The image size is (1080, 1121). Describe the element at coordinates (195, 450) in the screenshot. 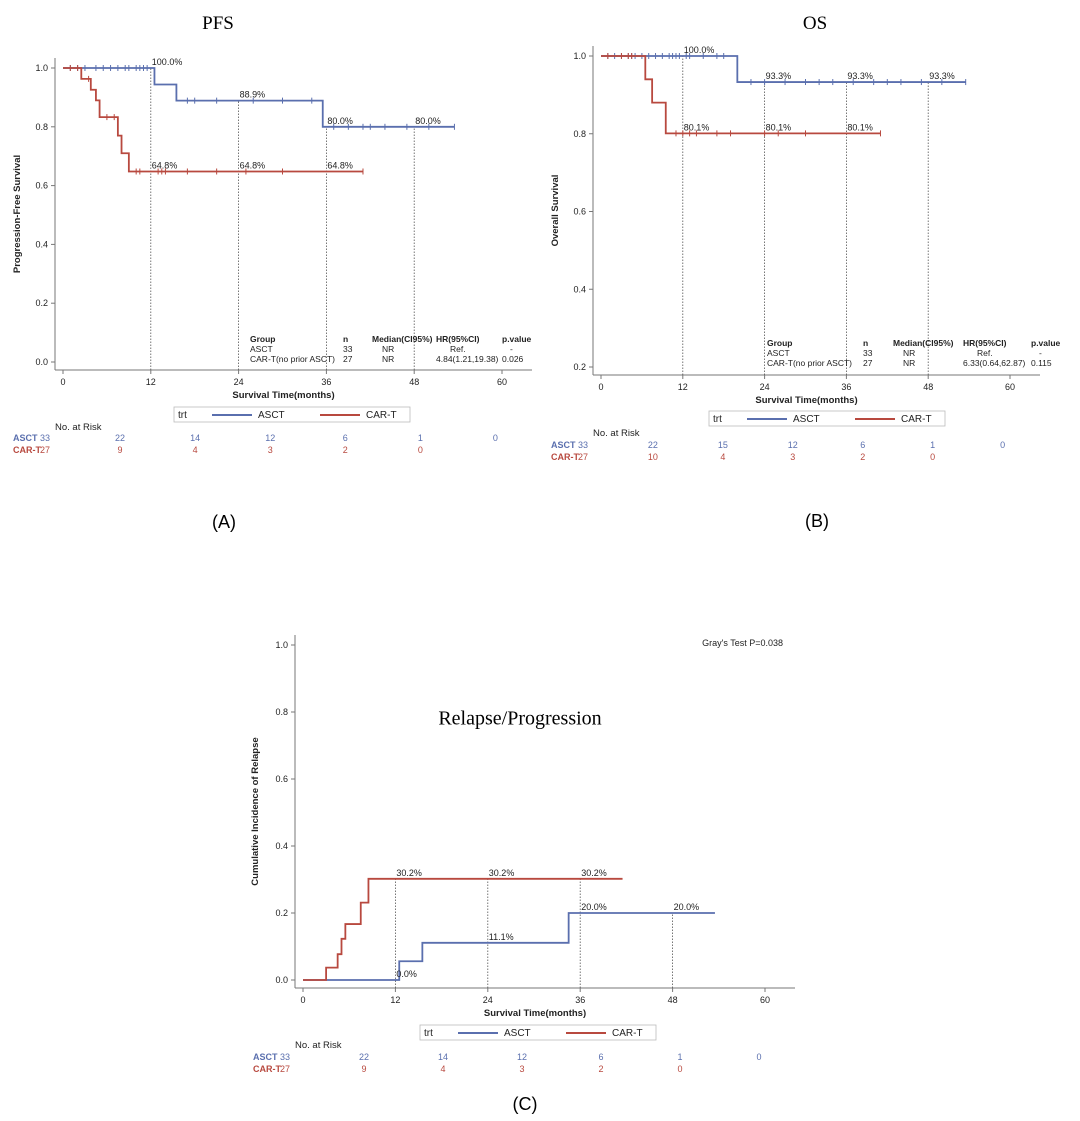

I see `risk-value: 4` at that location.